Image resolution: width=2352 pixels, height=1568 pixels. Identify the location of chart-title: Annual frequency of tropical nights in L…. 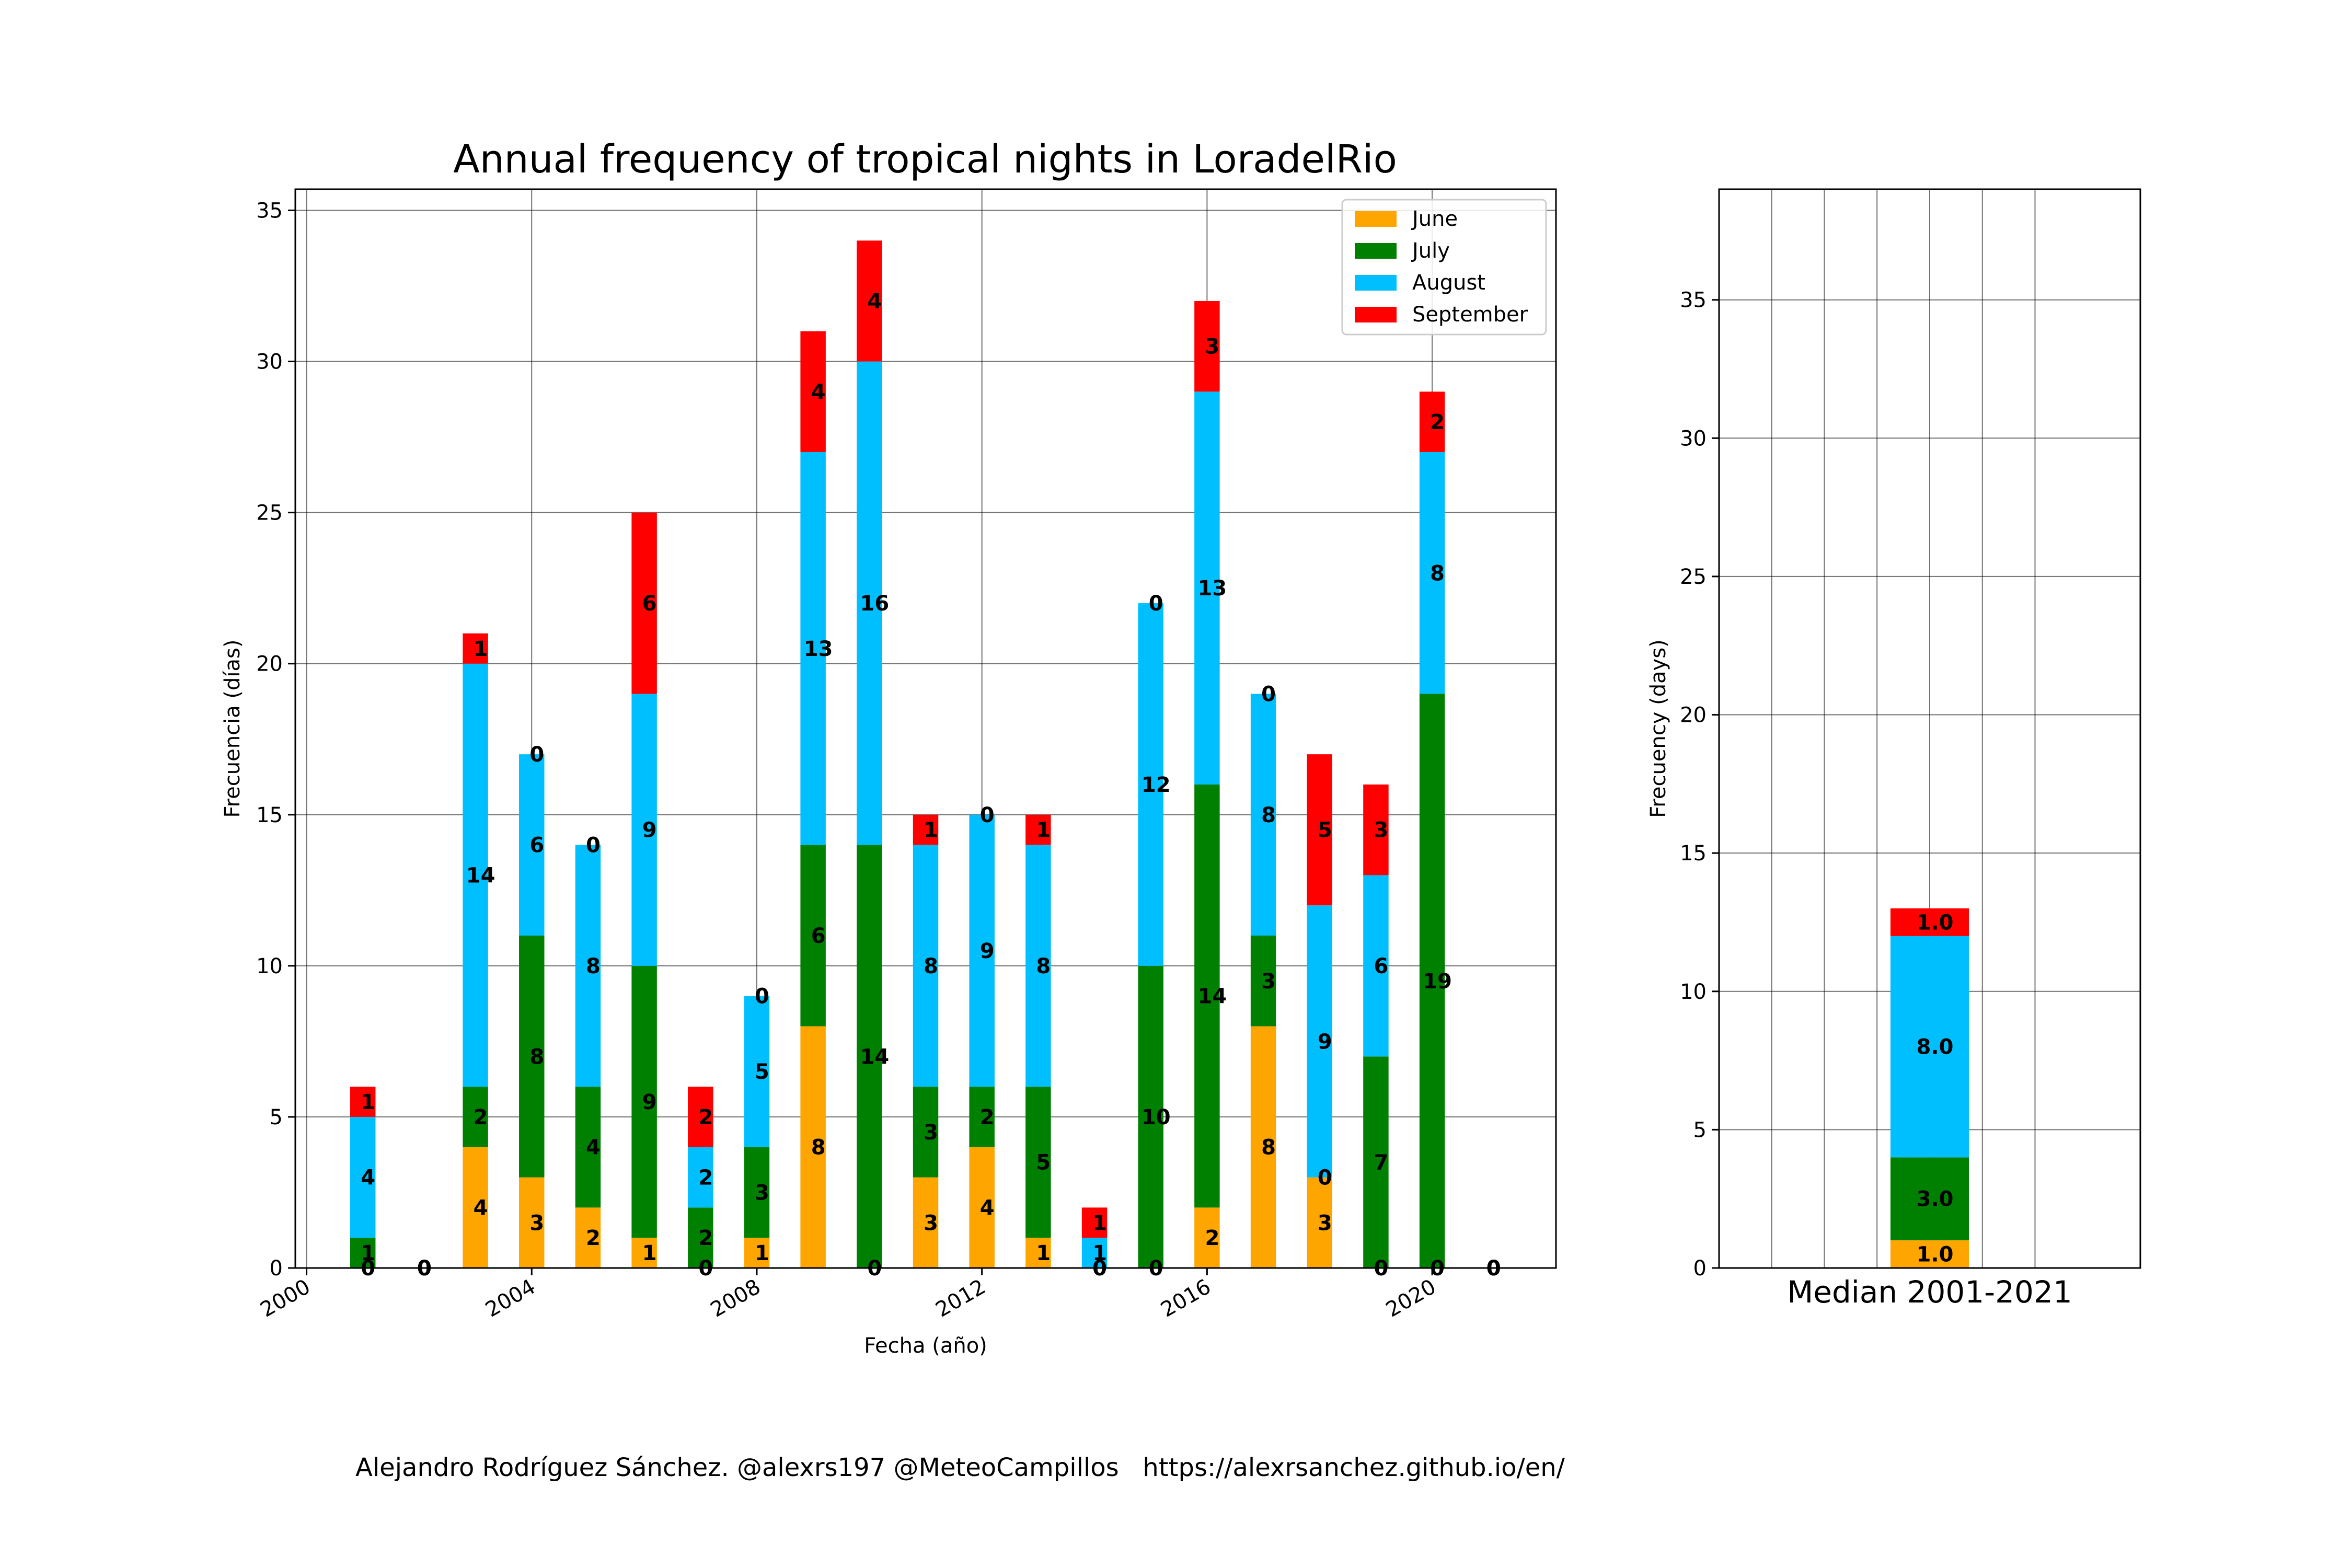
(925, 159).